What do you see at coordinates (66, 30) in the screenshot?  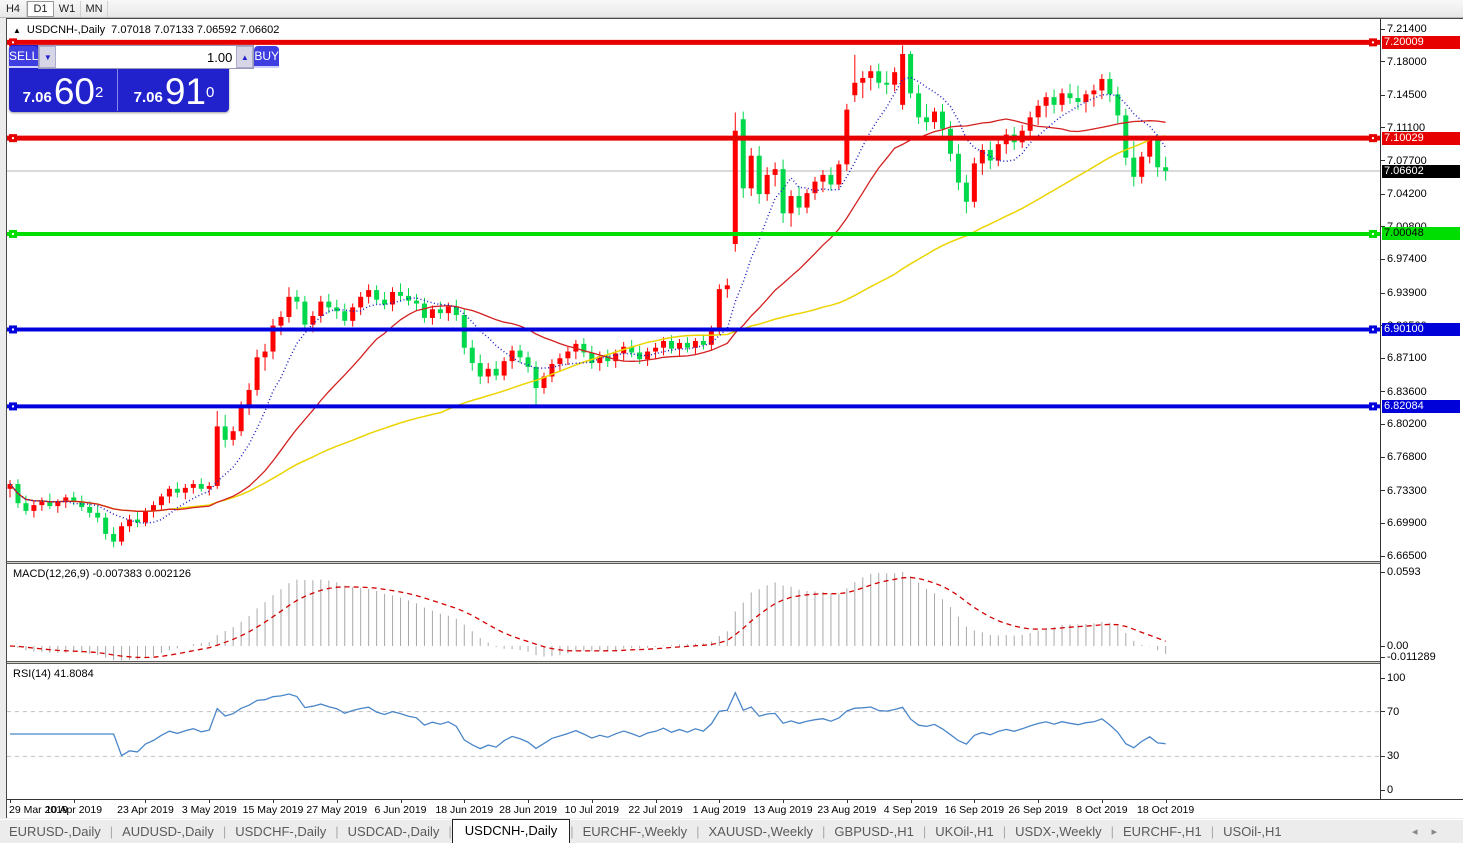 I see `chart-symbol-period: USDCNH-,Daily` at bounding box center [66, 30].